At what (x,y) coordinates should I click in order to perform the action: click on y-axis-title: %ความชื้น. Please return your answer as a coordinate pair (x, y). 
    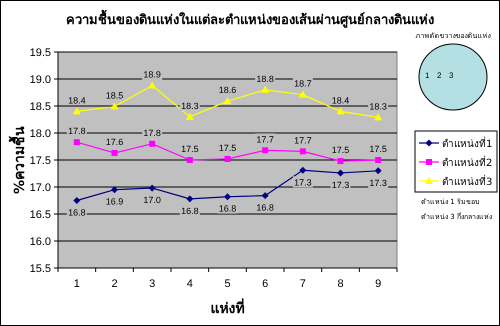
    Looking at the image, I should click on (18, 160).